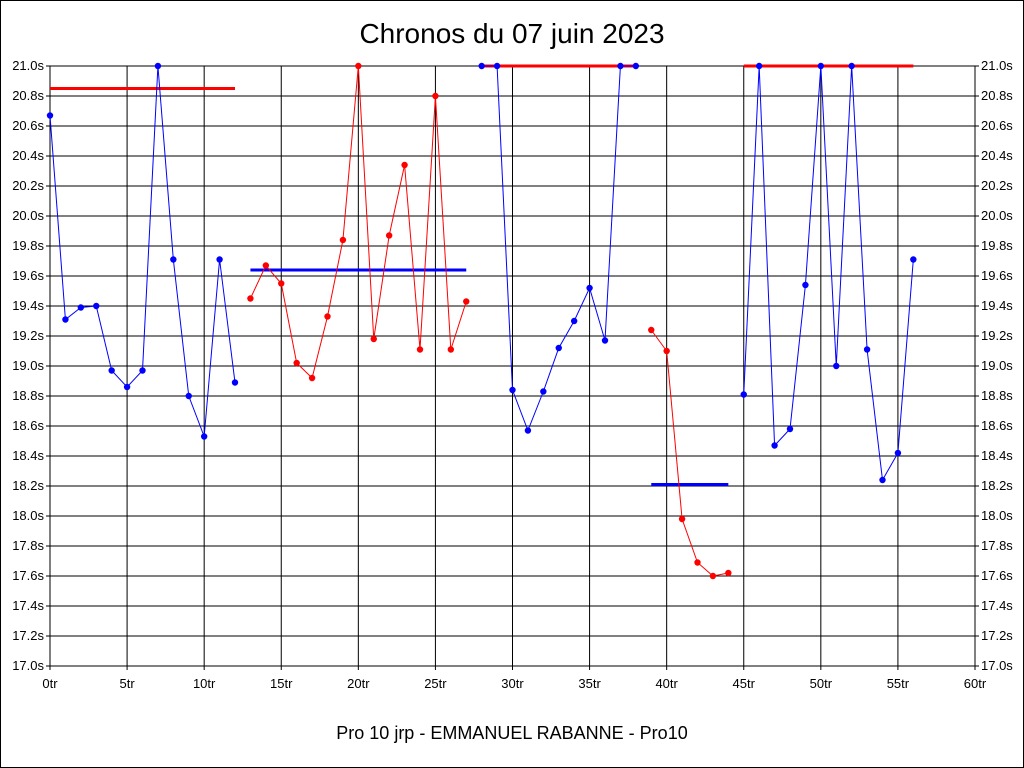 The width and height of the screenshot is (1024, 768). What do you see at coordinates (435, 683) in the screenshot?
I see `x-tick-label: 25tr` at bounding box center [435, 683].